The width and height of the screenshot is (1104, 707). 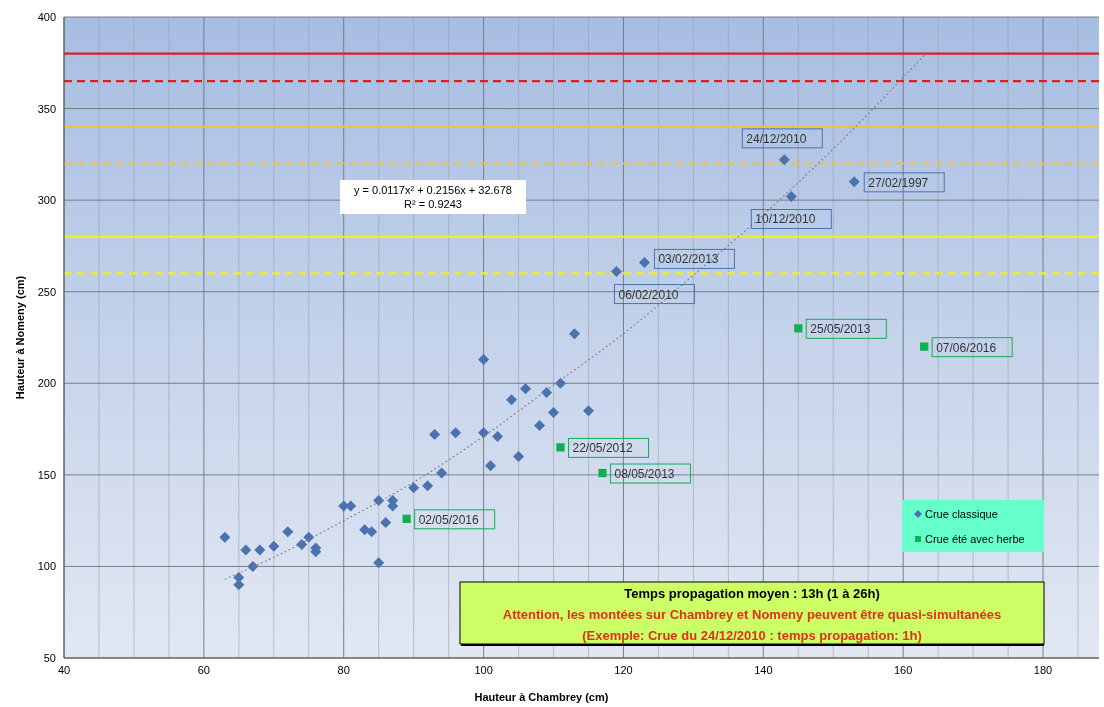 What do you see at coordinates (46, 566) in the screenshot?
I see `y-tick-label: 100` at bounding box center [46, 566].